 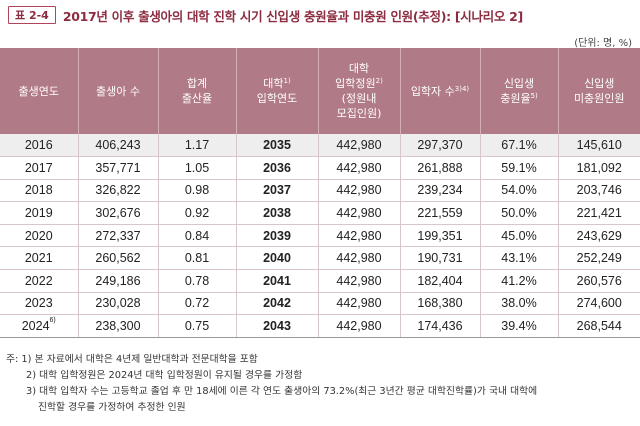 I want to click on cell-value: 1.17, so click(x=197, y=145).